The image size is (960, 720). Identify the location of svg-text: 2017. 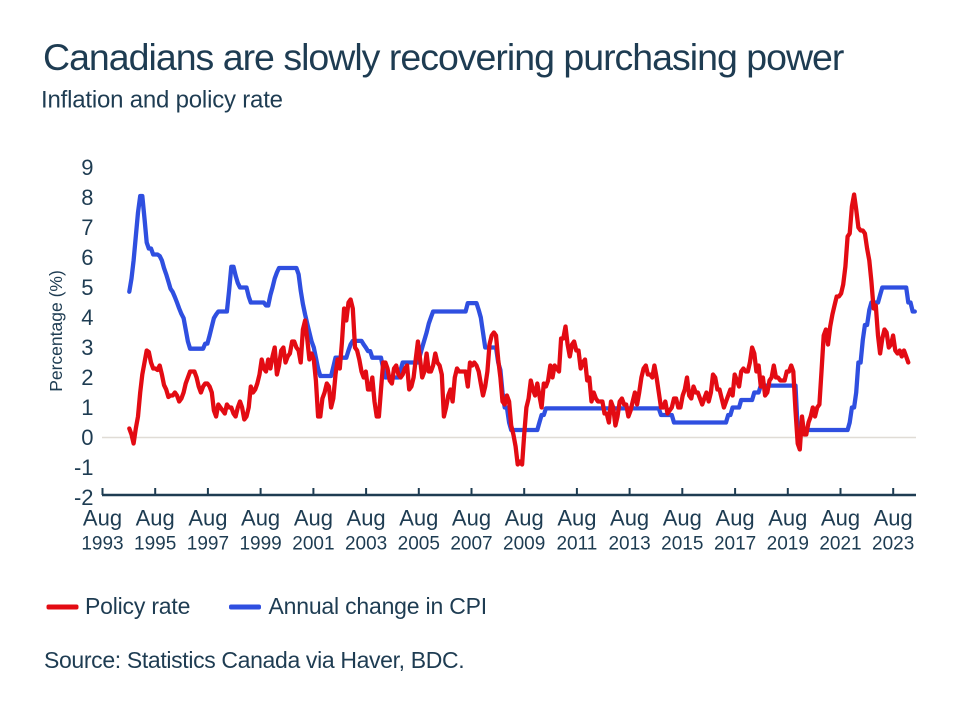
(735, 544).